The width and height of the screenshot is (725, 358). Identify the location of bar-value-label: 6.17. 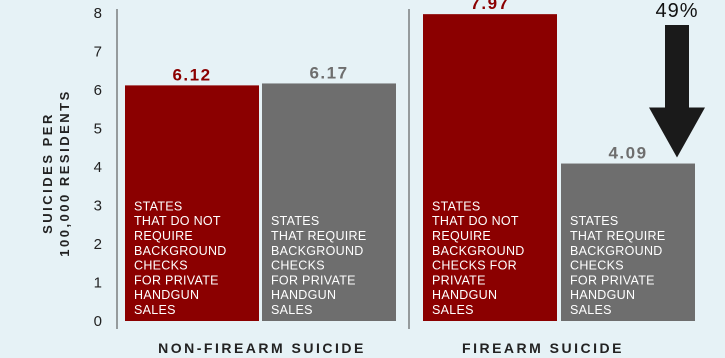
(328, 72).